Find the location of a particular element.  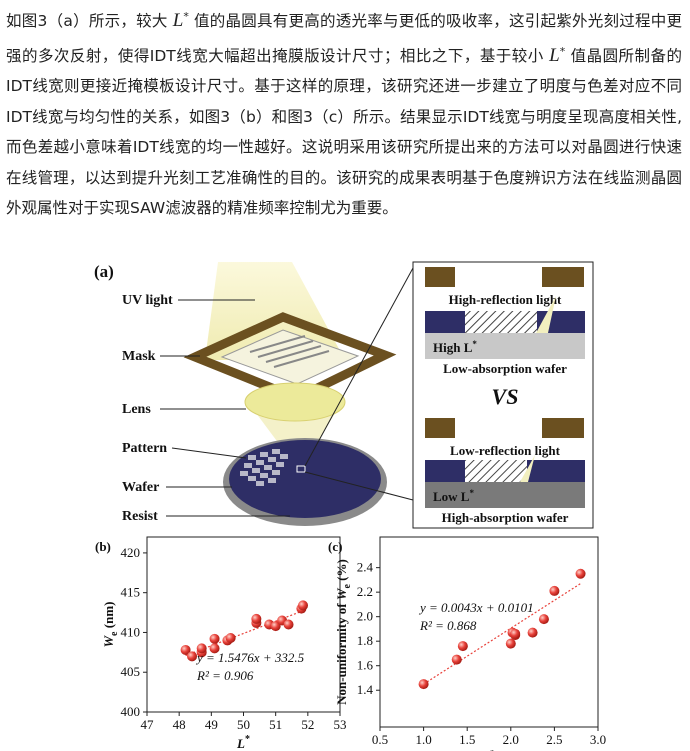

label: Wafer is located at coordinates (140, 487).